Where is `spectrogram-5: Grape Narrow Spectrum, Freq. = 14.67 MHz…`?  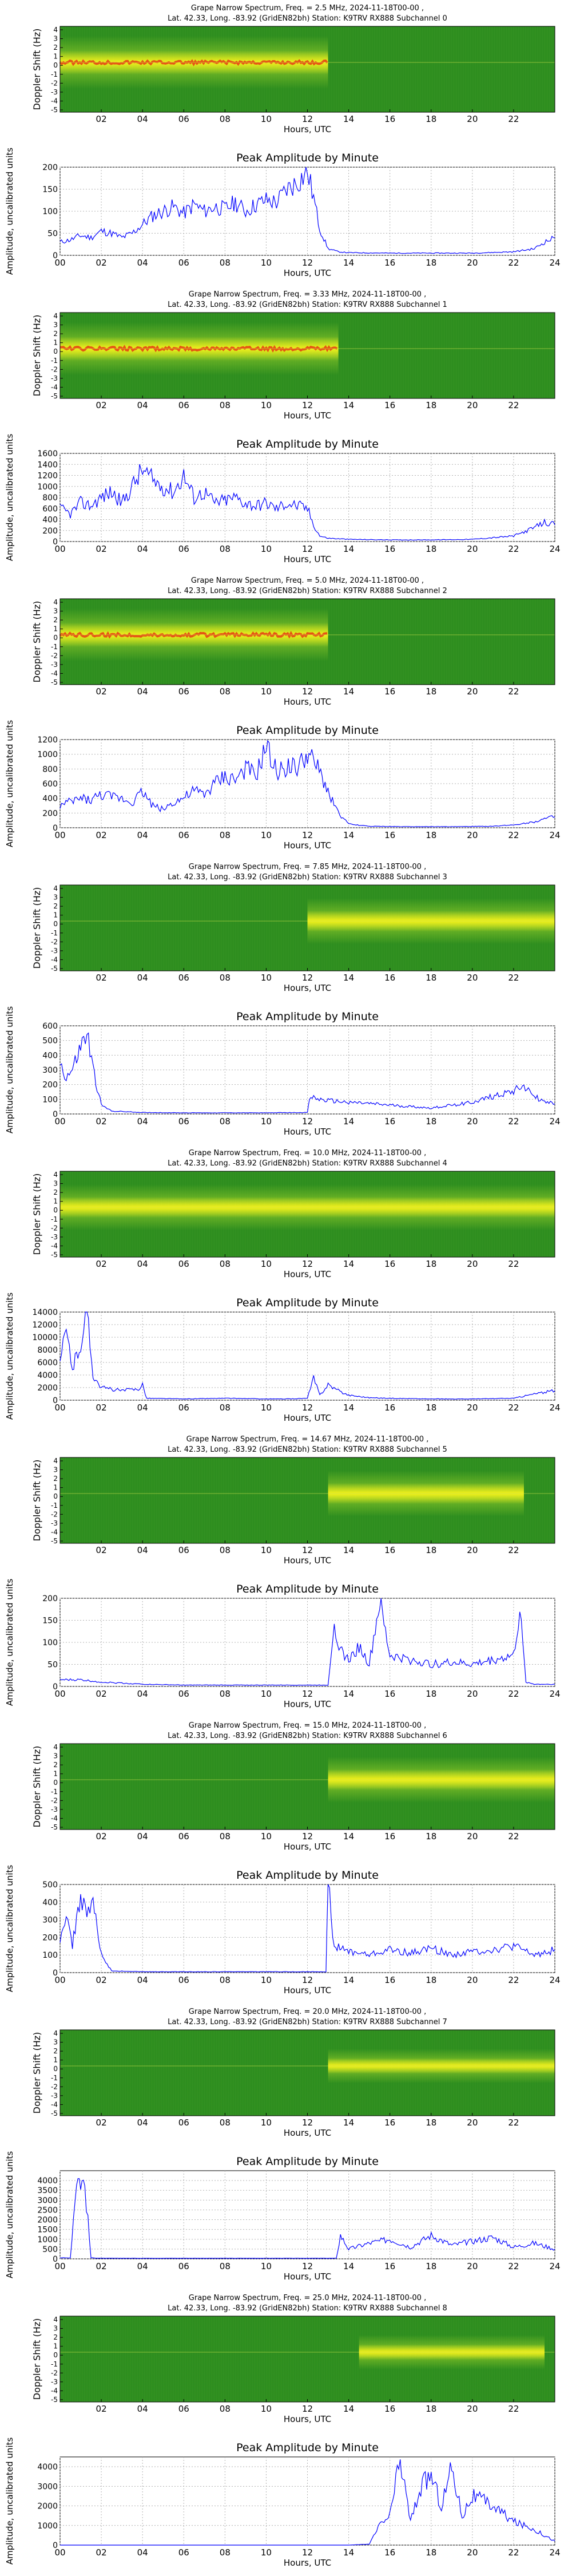
spectrogram-5: Grape Narrow Spectrum, Freq. = 14.67 MHz… is located at coordinates (293, 1500).